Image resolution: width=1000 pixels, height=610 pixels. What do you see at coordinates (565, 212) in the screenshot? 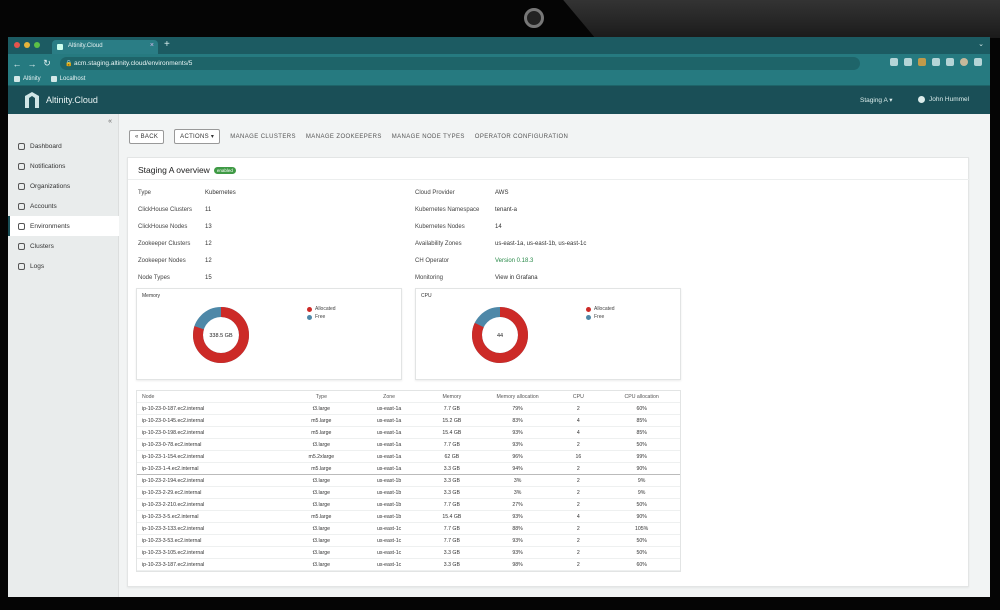
I see `info-row: Kubernetes Namespace tenant-a` at bounding box center [565, 212].